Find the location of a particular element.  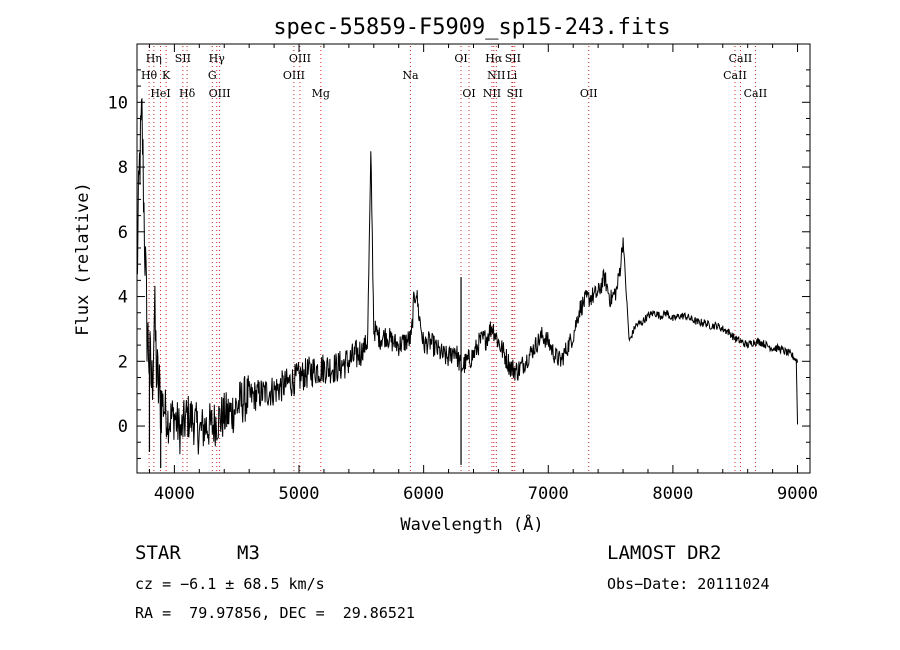

y-tick-label: 2 is located at coordinates (123, 362).